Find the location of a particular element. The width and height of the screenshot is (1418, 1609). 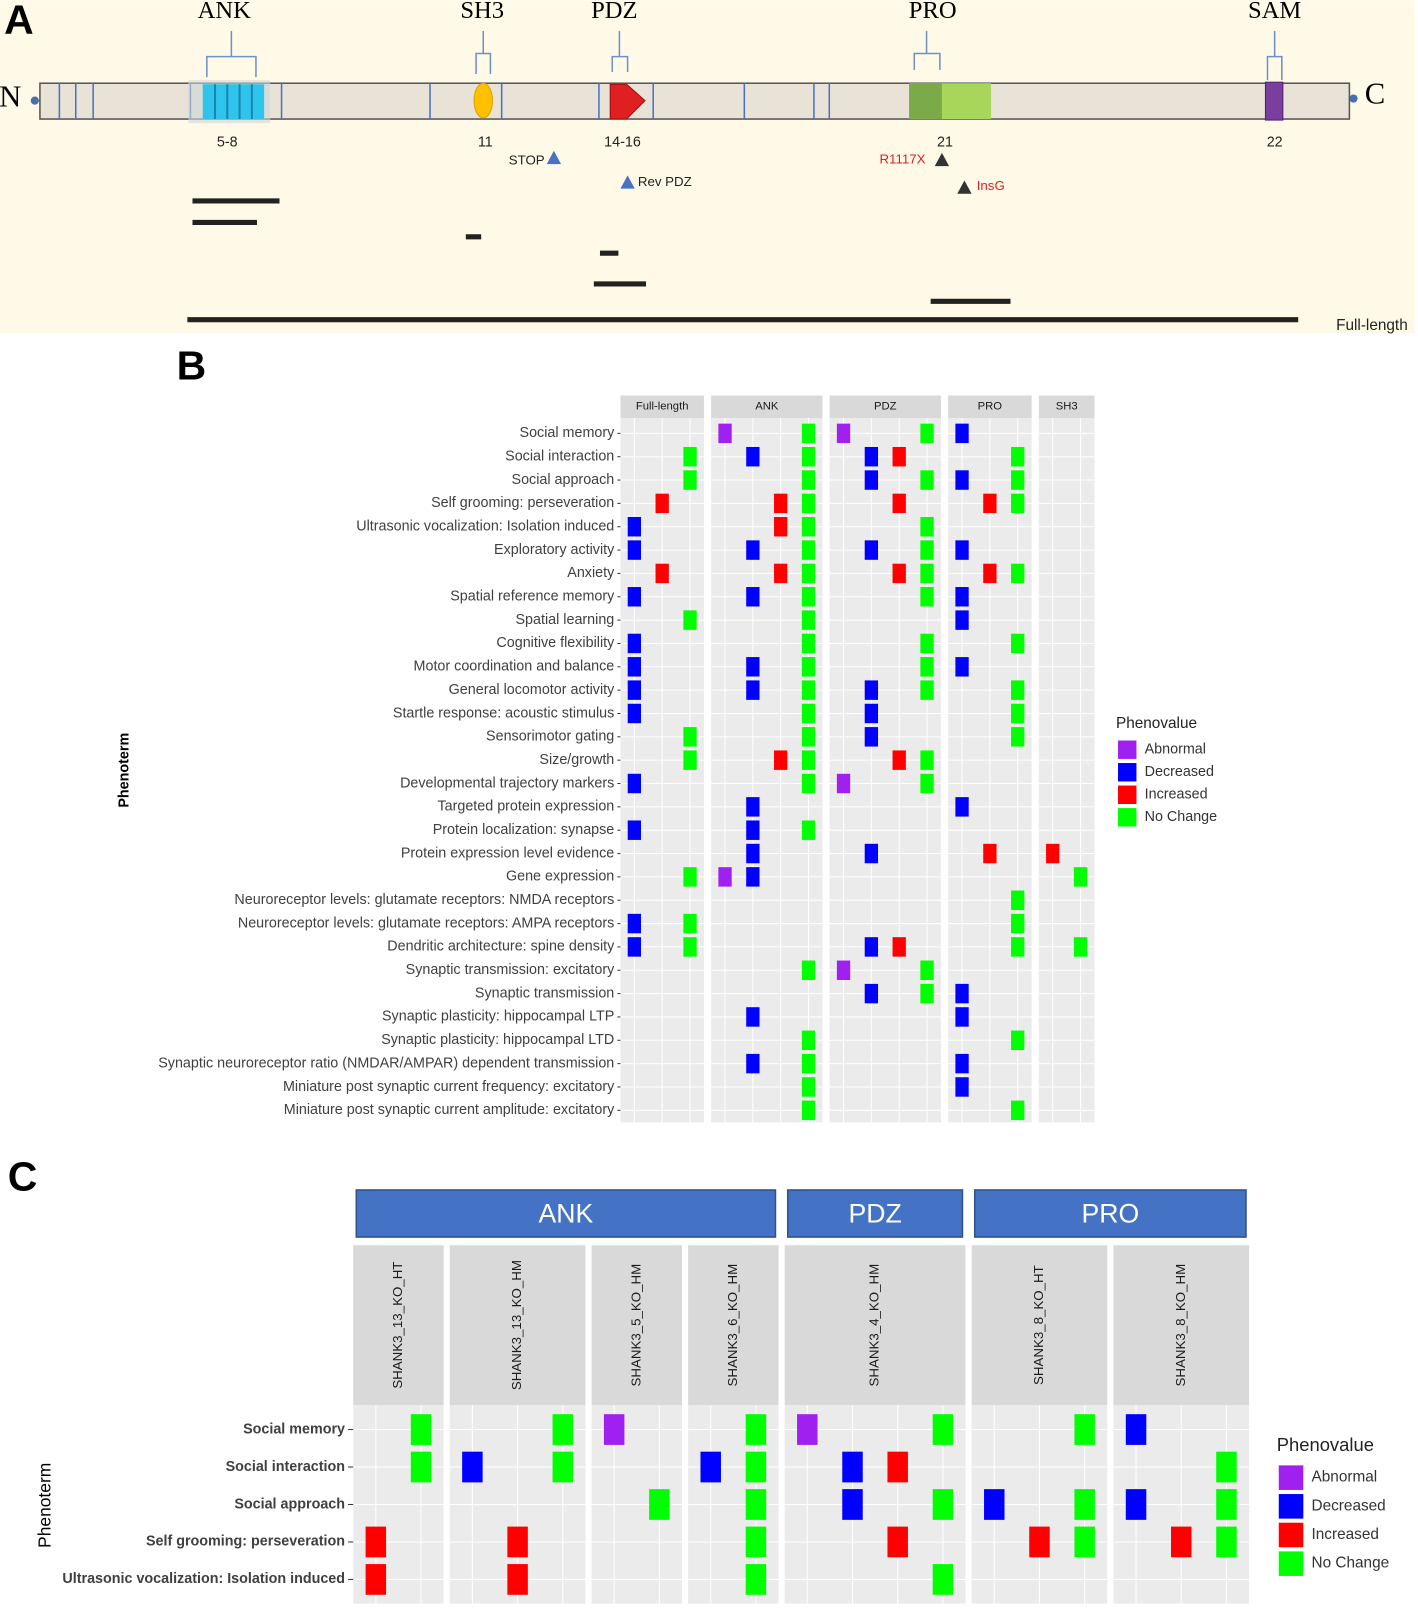

facet-label: Full-length is located at coordinates (662, 407).